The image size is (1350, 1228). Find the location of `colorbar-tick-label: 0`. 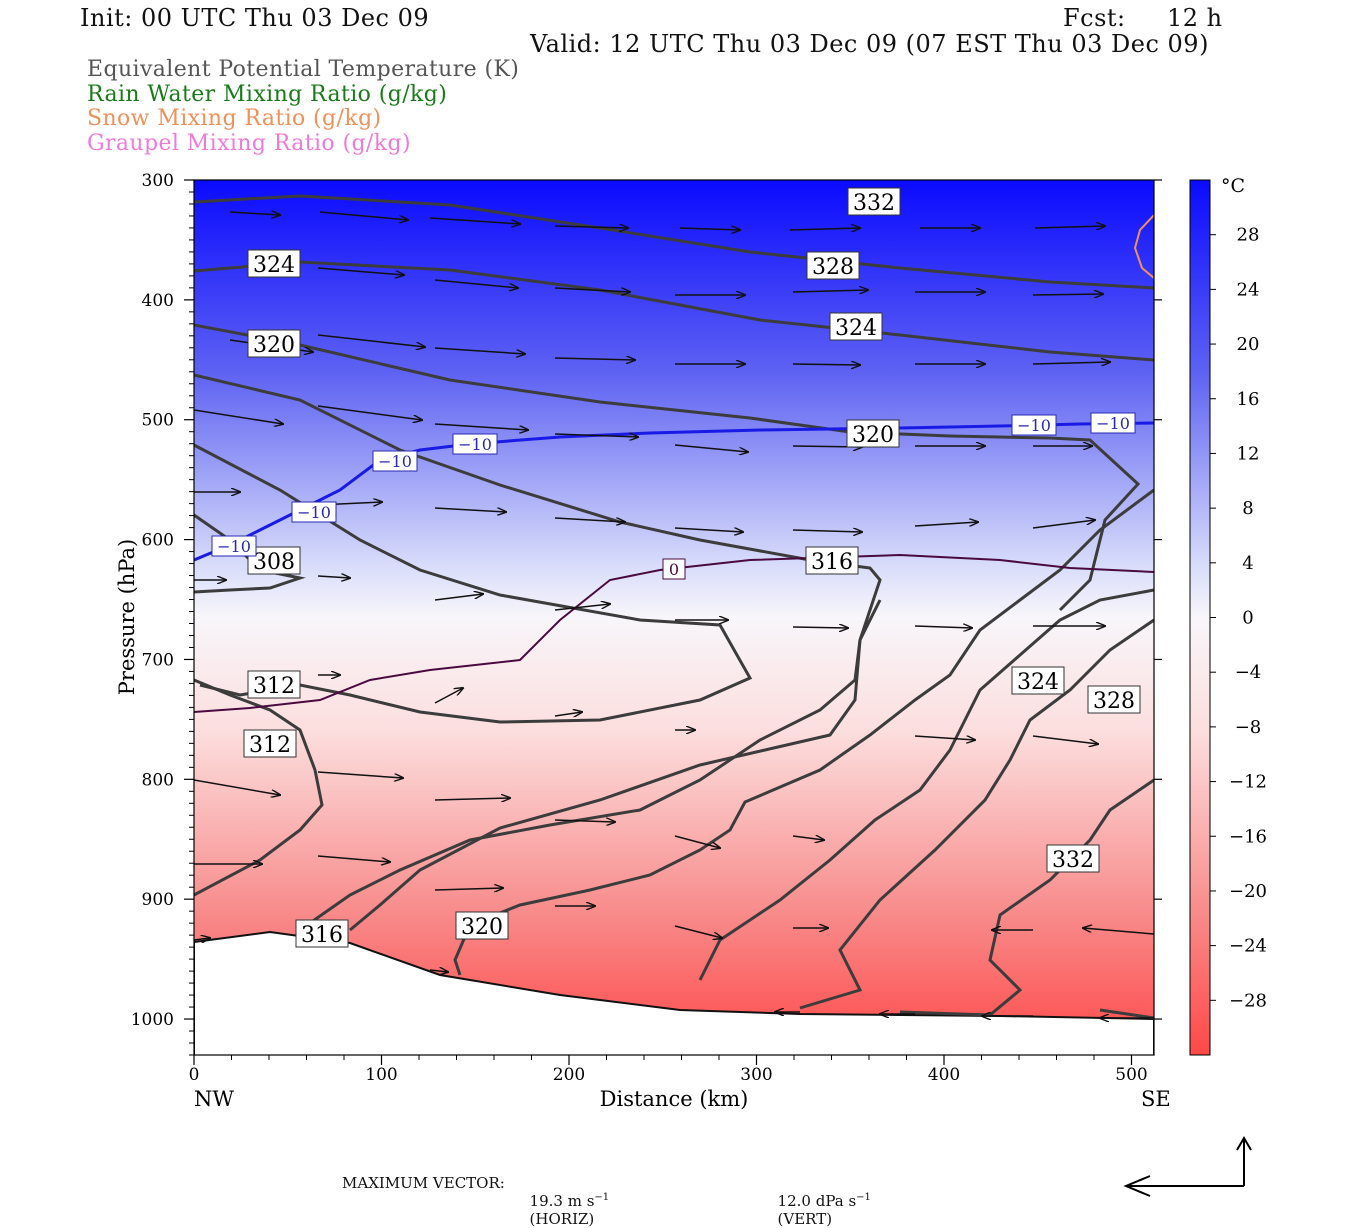

colorbar-tick-label: 0 is located at coordinates (1247, 618).